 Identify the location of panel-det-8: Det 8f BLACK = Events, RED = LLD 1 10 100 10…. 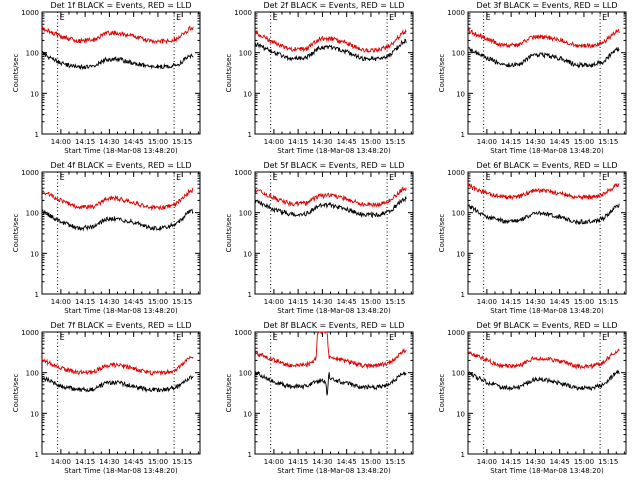
(319, 398).